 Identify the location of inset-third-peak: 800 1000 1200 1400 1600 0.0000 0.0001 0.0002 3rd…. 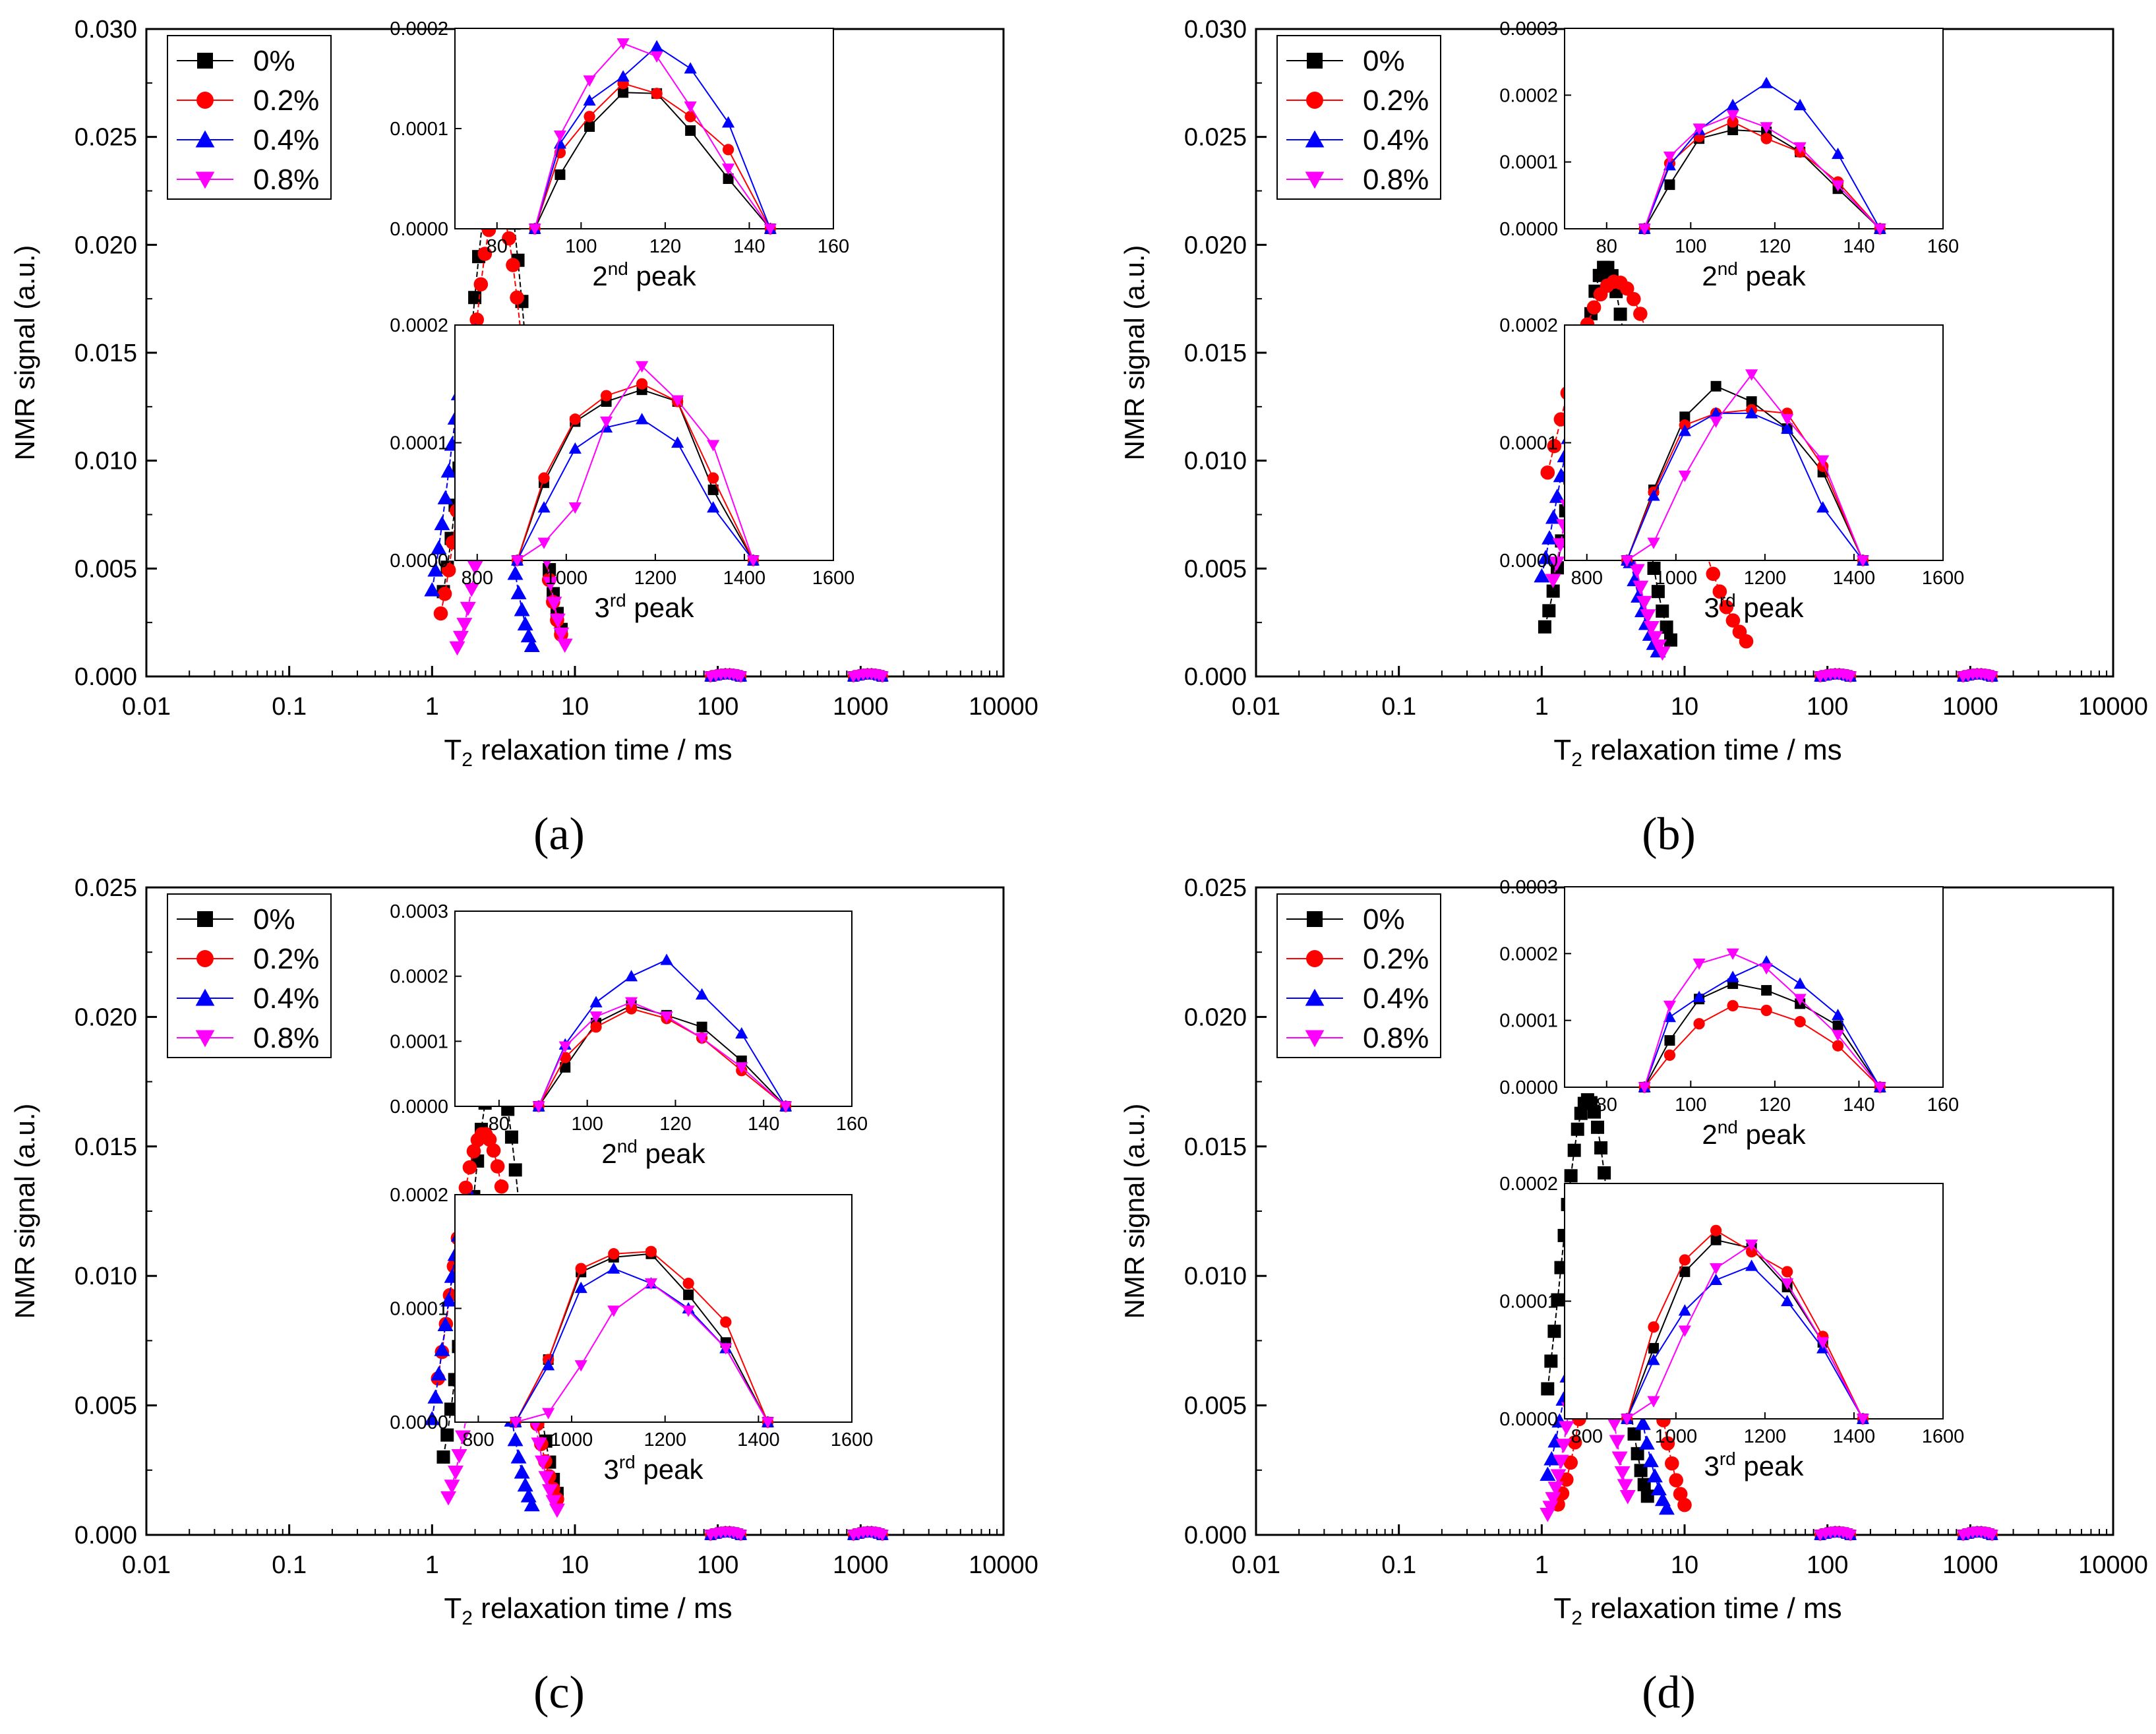
(1731, 469).